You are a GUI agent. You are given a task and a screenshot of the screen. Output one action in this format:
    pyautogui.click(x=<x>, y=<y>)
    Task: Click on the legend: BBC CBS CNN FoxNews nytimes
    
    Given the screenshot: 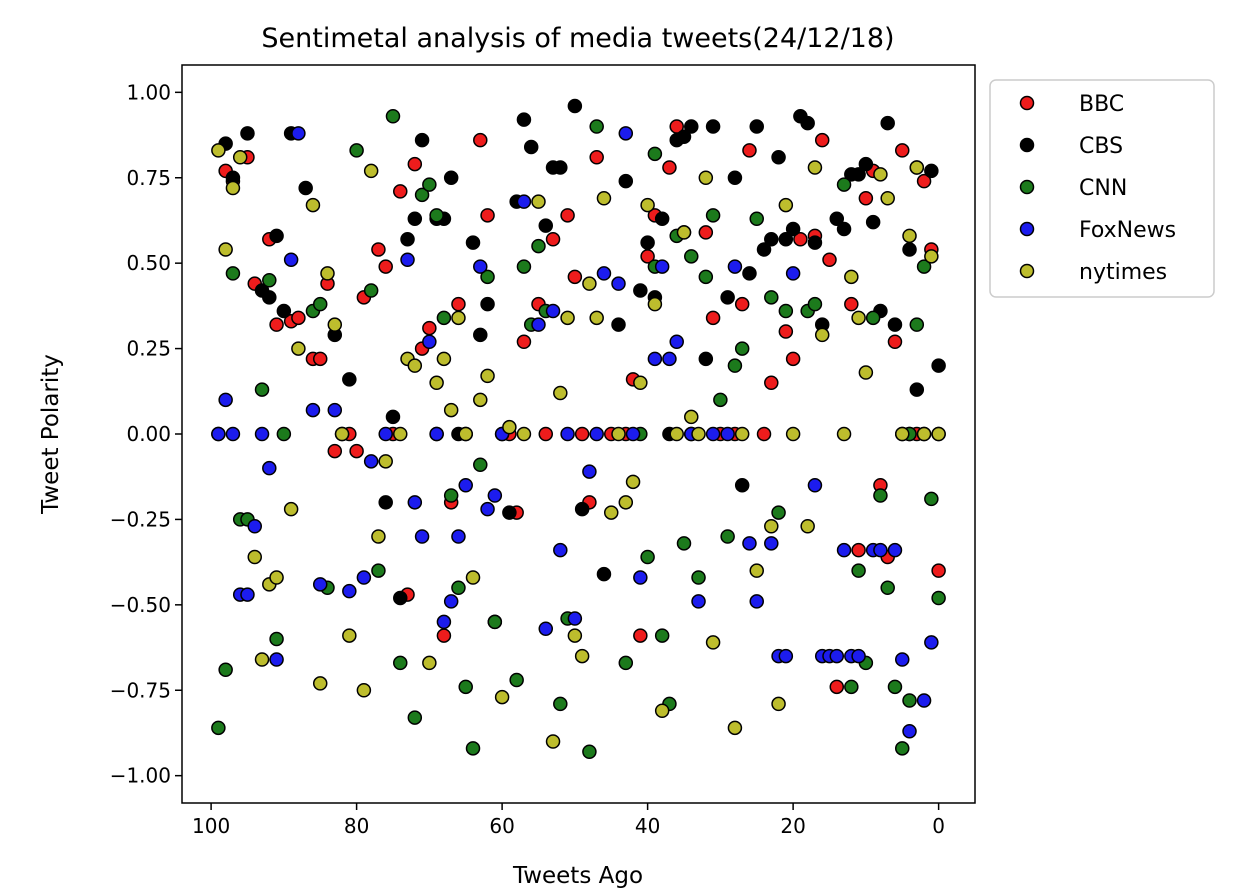 What is the action you would take?
    pyautogui.click(x=1102, y=188)
    